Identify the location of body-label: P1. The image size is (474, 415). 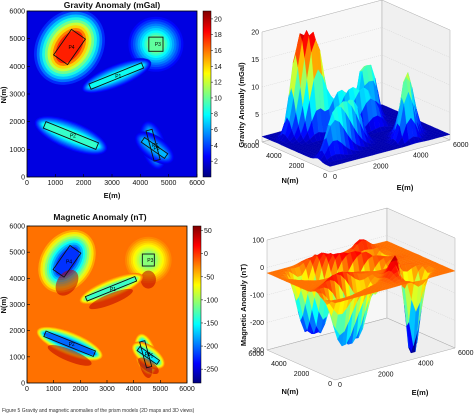
(113, 290).